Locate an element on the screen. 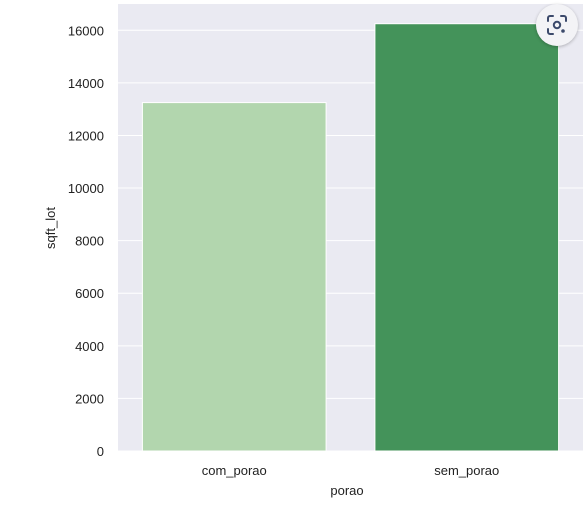 Image resolution: width=583 pixels, height=509 pixels. y-tick-label: 12000 is located at coordinates (86, 135).